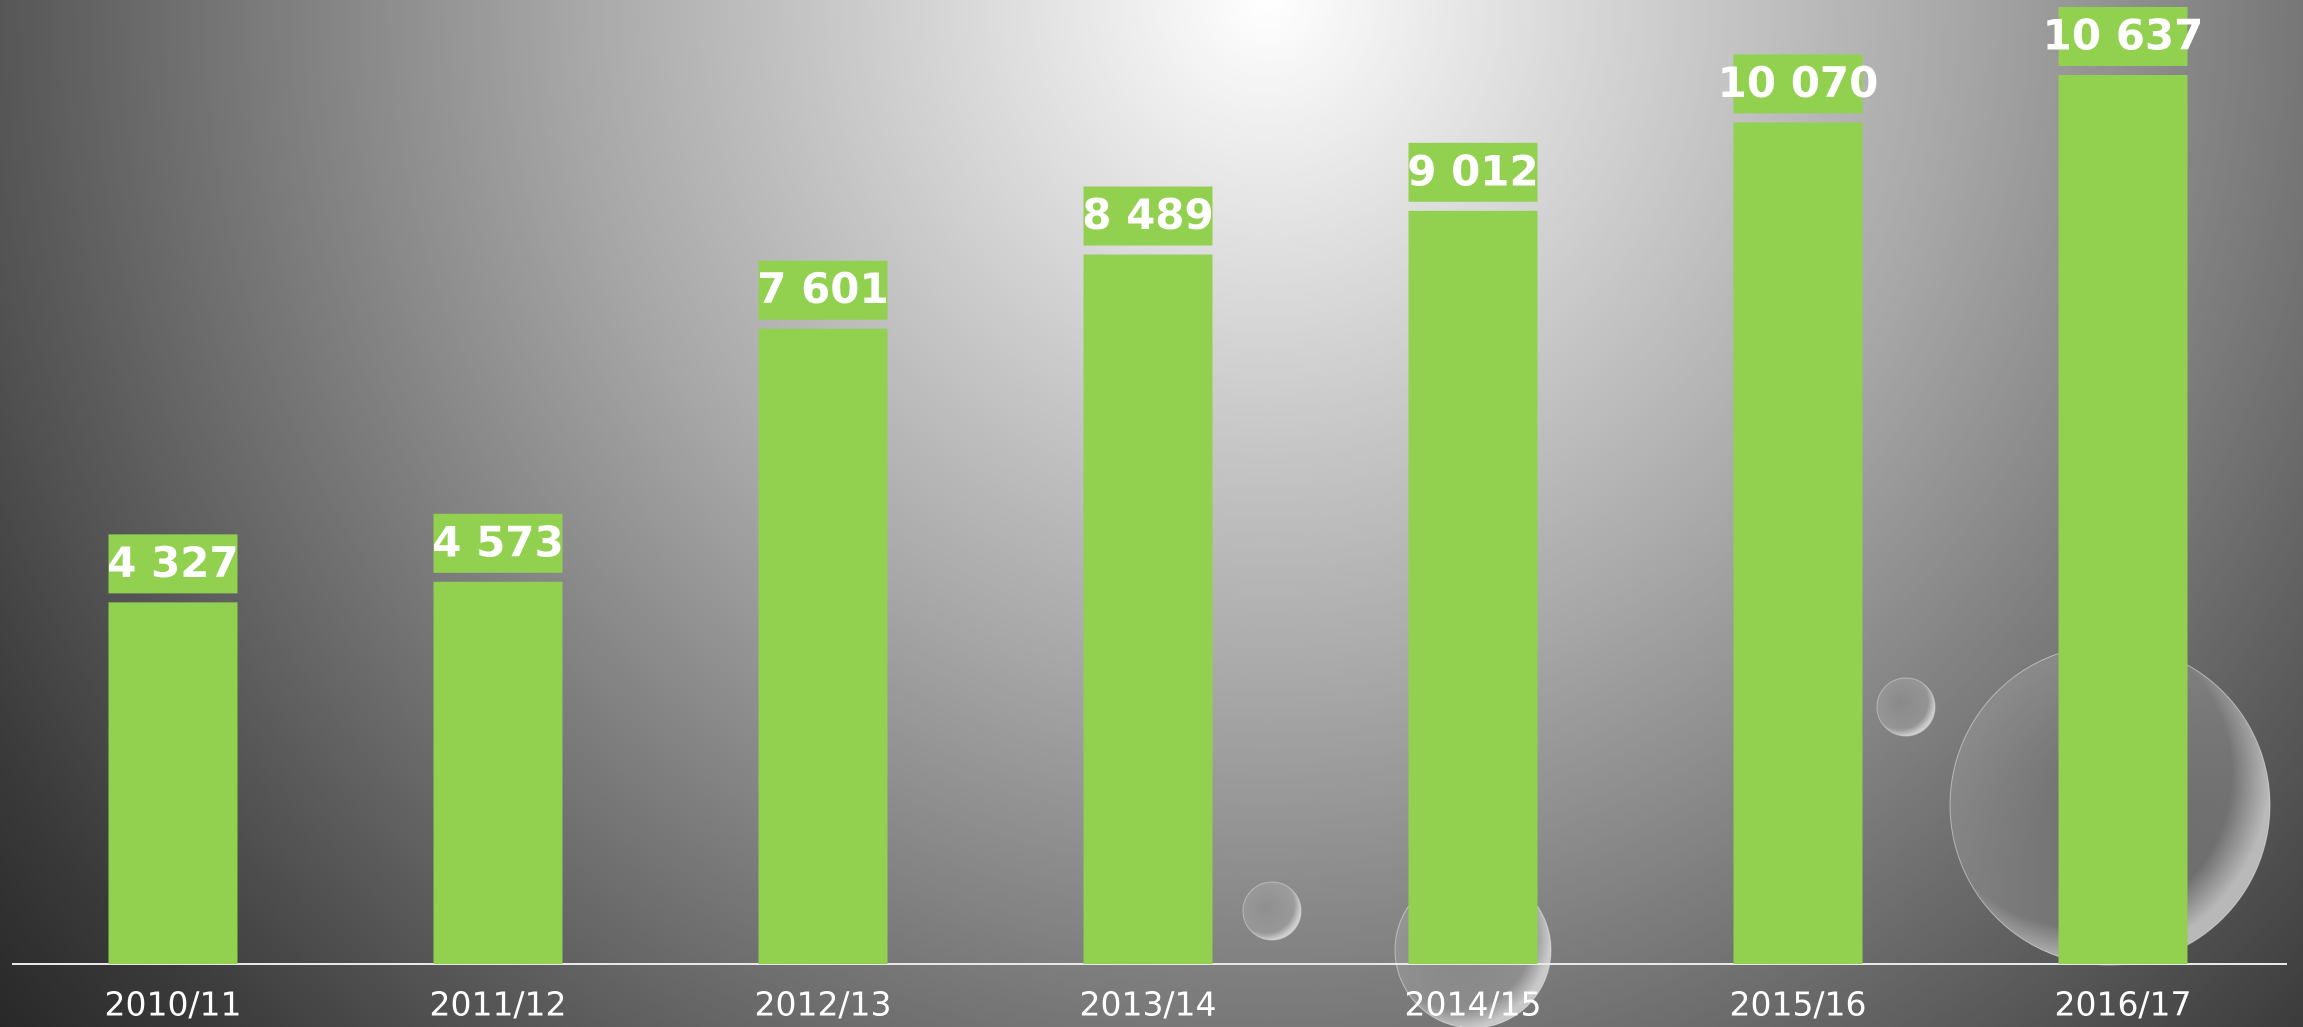 The height and width of the screenshot is (1027, 2303). I want to click on value-label: 9 012, so click(1473, 170).